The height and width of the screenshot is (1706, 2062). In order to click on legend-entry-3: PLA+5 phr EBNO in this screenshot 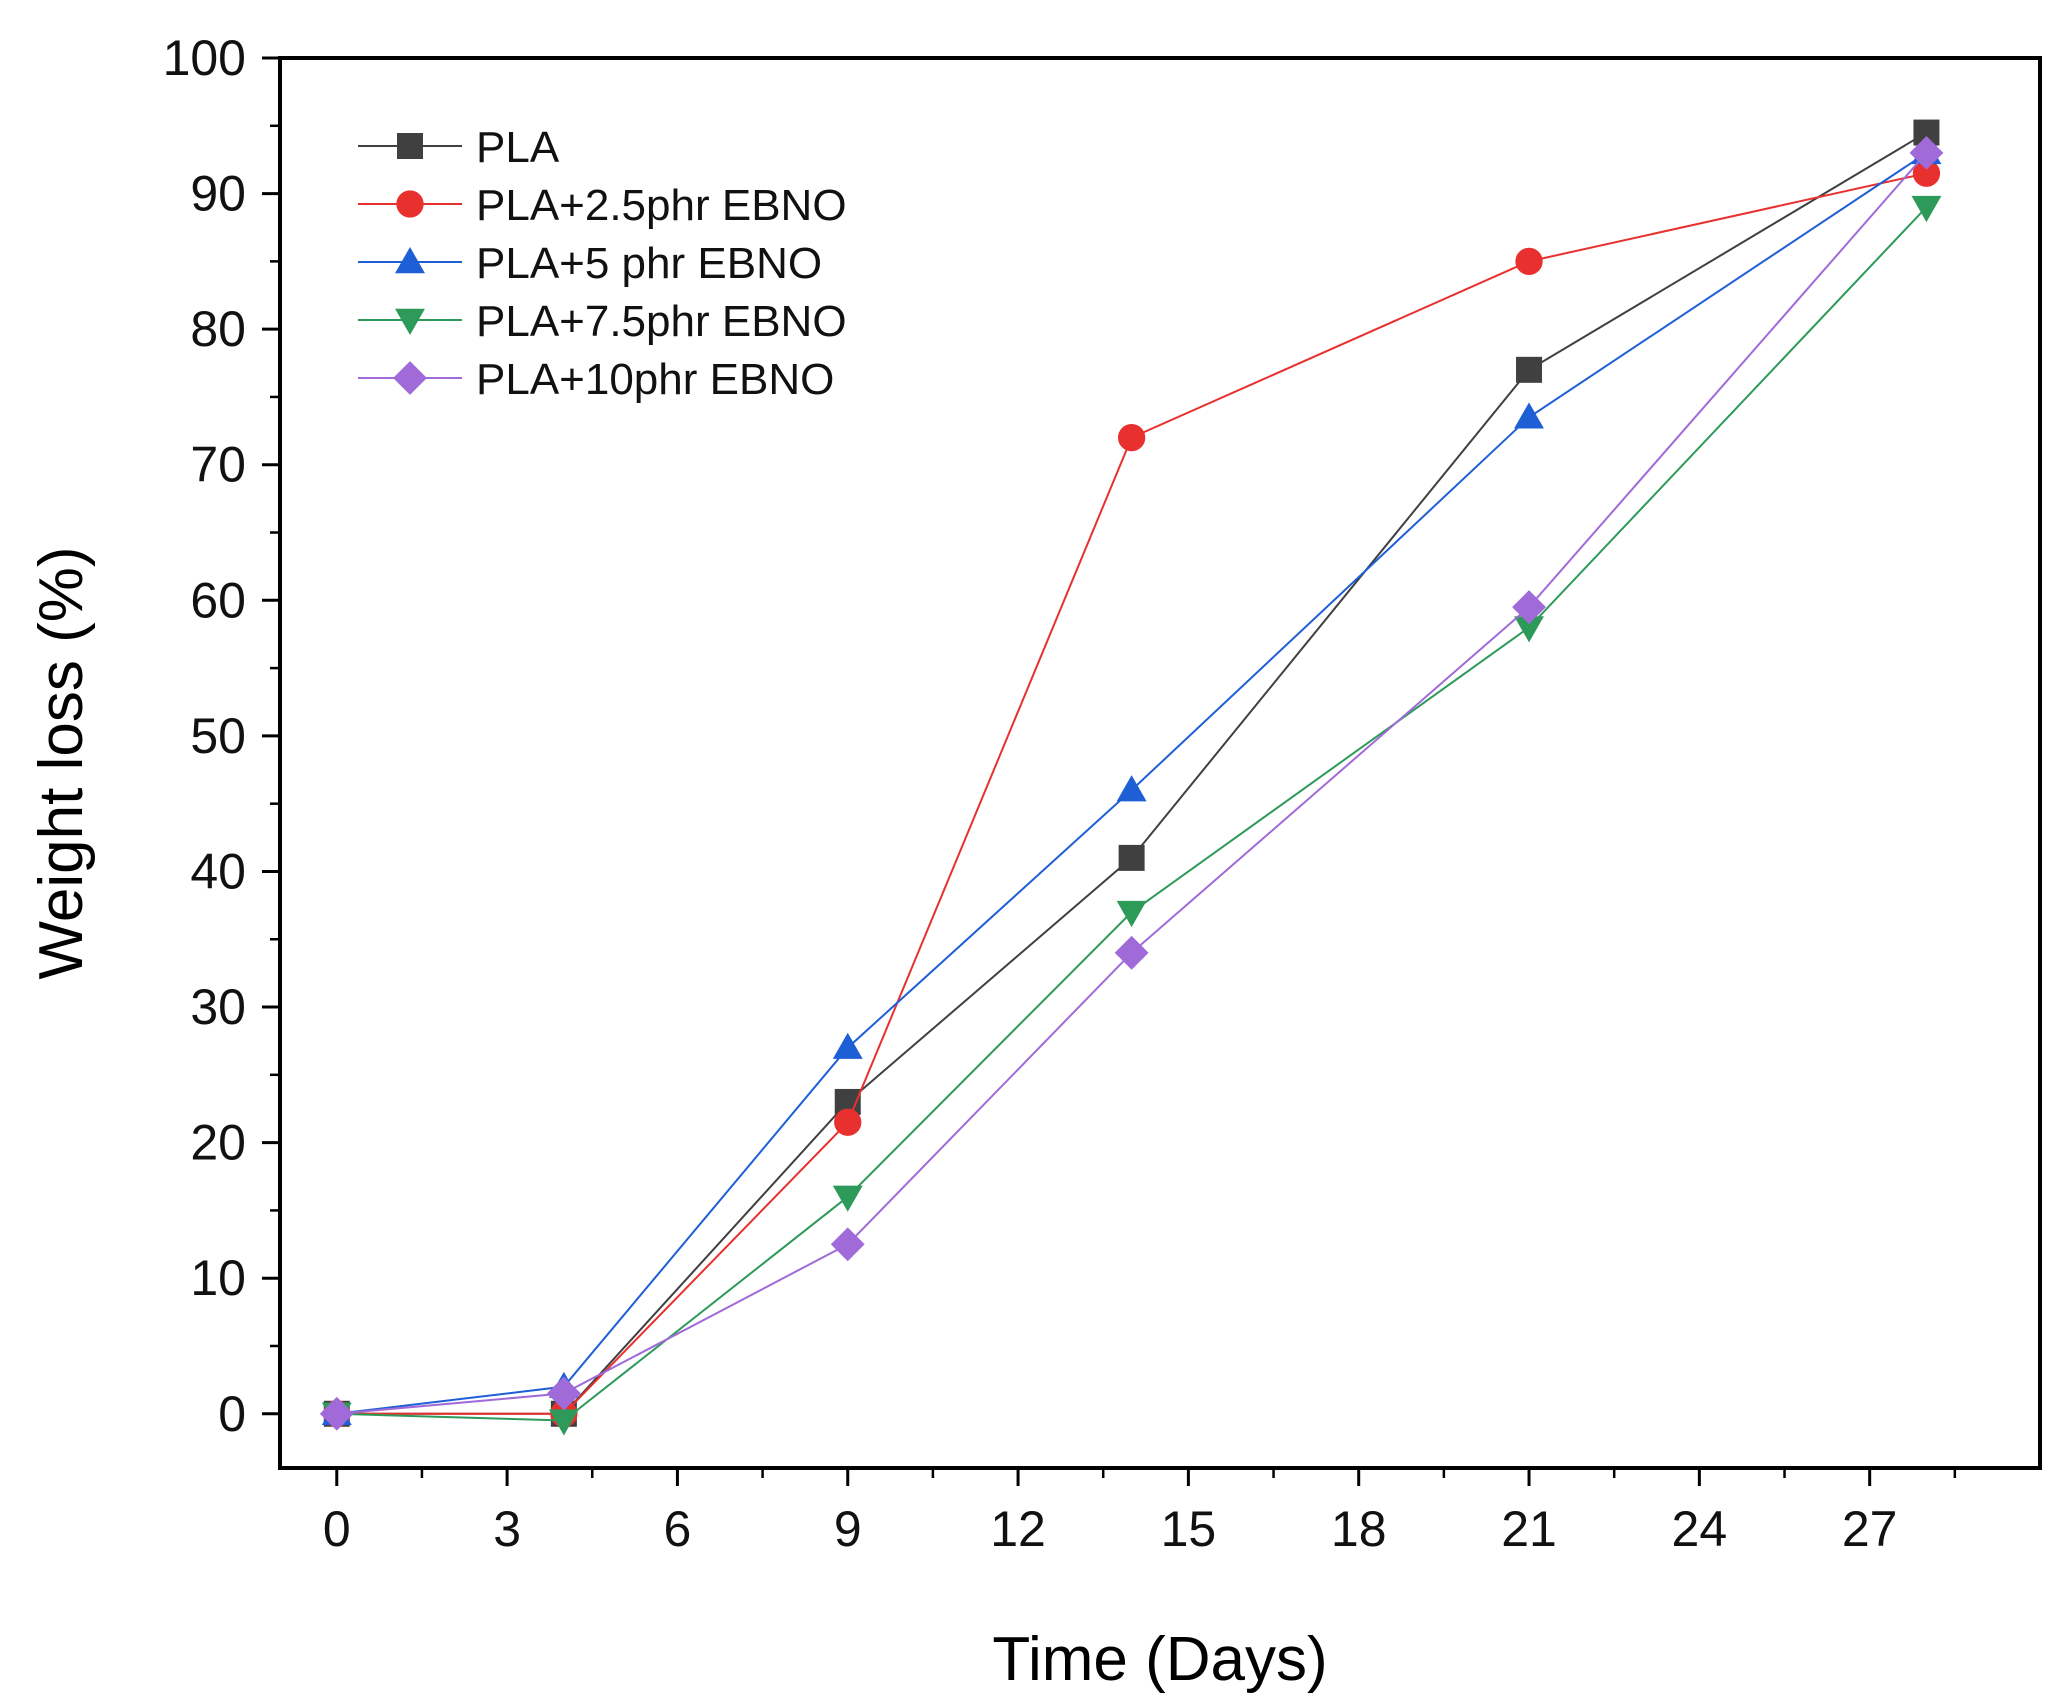, I will do `click(590, 263)`.